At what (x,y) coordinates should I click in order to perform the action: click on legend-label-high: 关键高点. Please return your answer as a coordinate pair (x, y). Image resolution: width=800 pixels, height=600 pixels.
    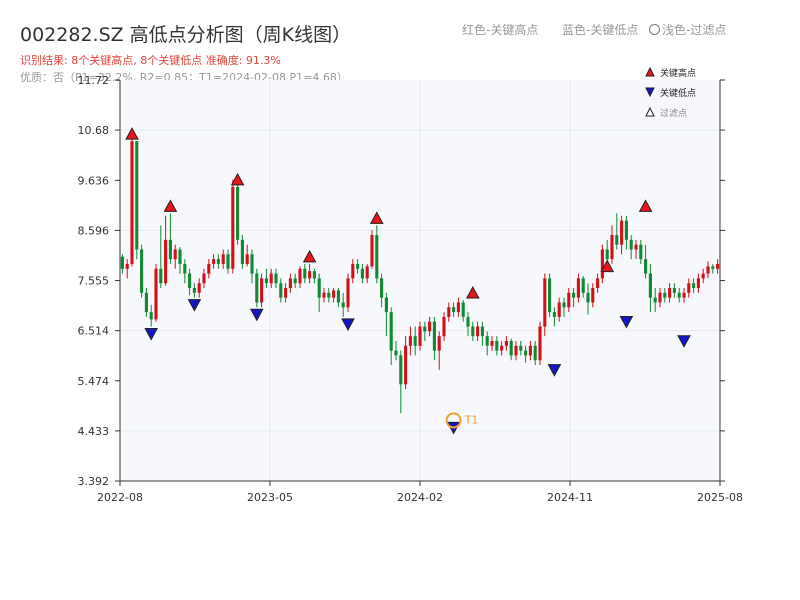
    Looking at the image, I should click on (678, 73).